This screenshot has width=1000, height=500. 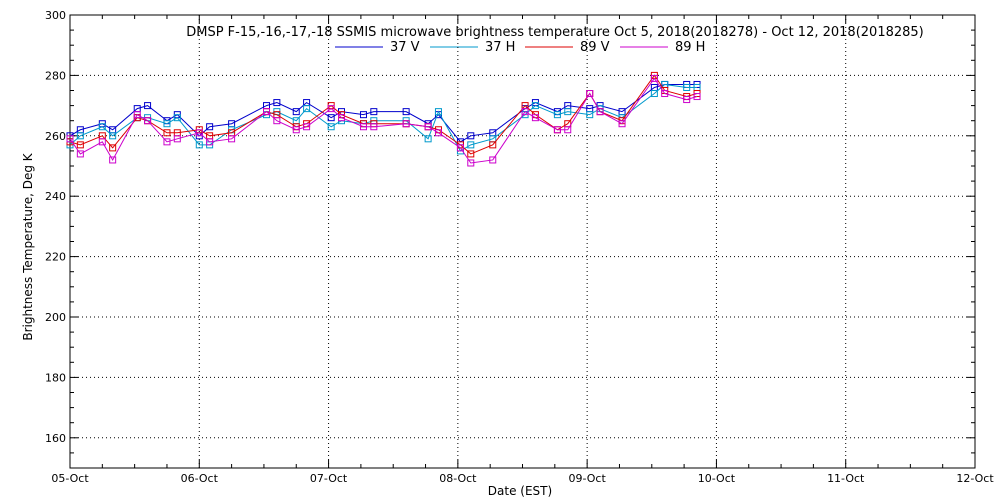 I want to click on y-tick-label: 240, so click(x=55, y=196).